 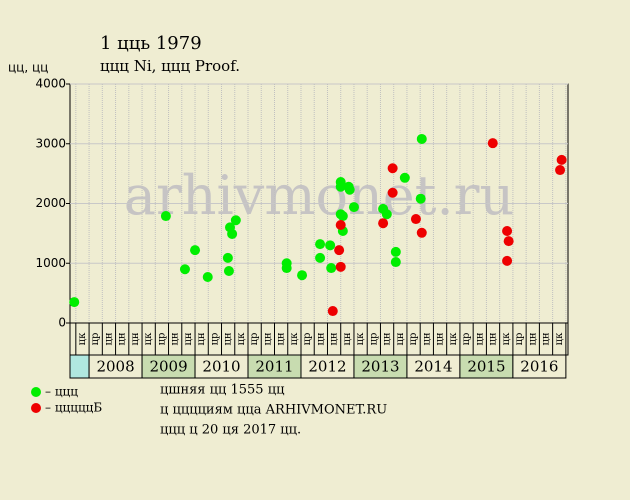 I want to click on watermark: arhivmonet.ru, so click(x=319, y=195).